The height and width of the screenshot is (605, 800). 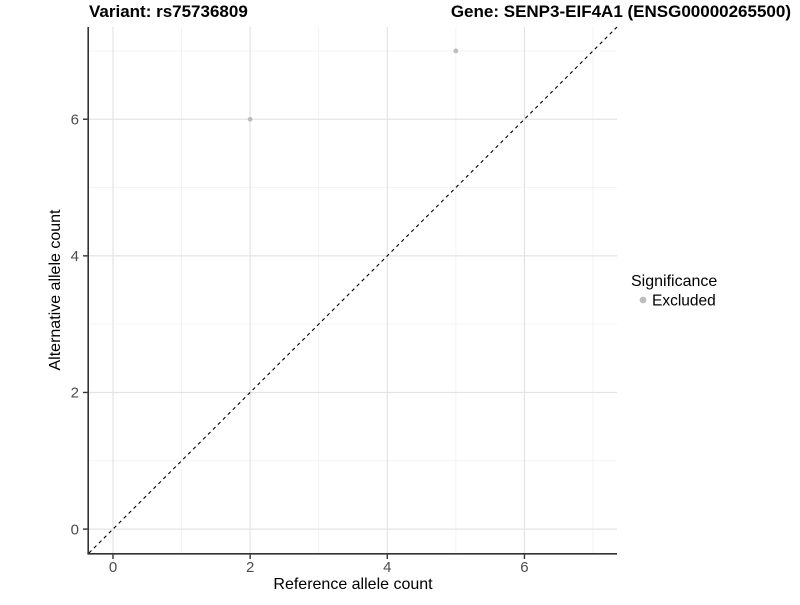 What do you see at coordinates (524, 567) in the screenshot?
I see `x-tick-label: 6` at bounding box center [524, 567].